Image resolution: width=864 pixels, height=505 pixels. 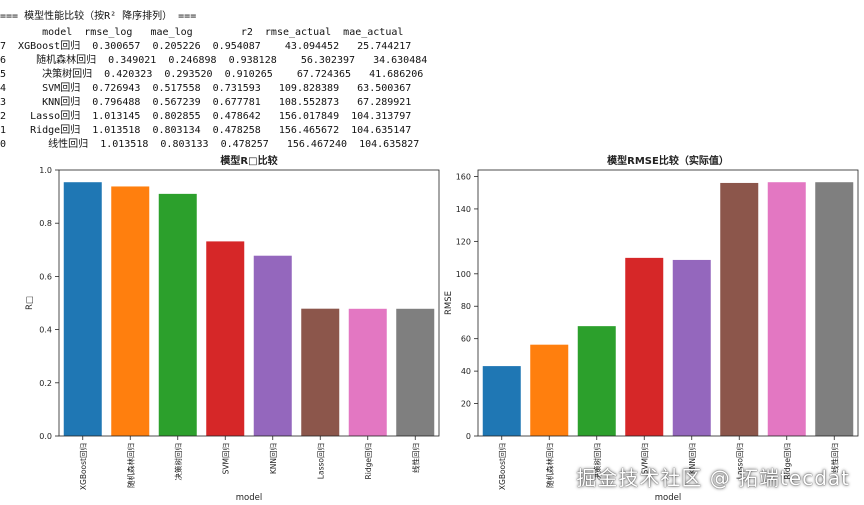 What do you see at coordinates (225, 458) in the screenshot?
I see `r2-chart-xtick-label: SVM回归` at bounding box center [225, 458].